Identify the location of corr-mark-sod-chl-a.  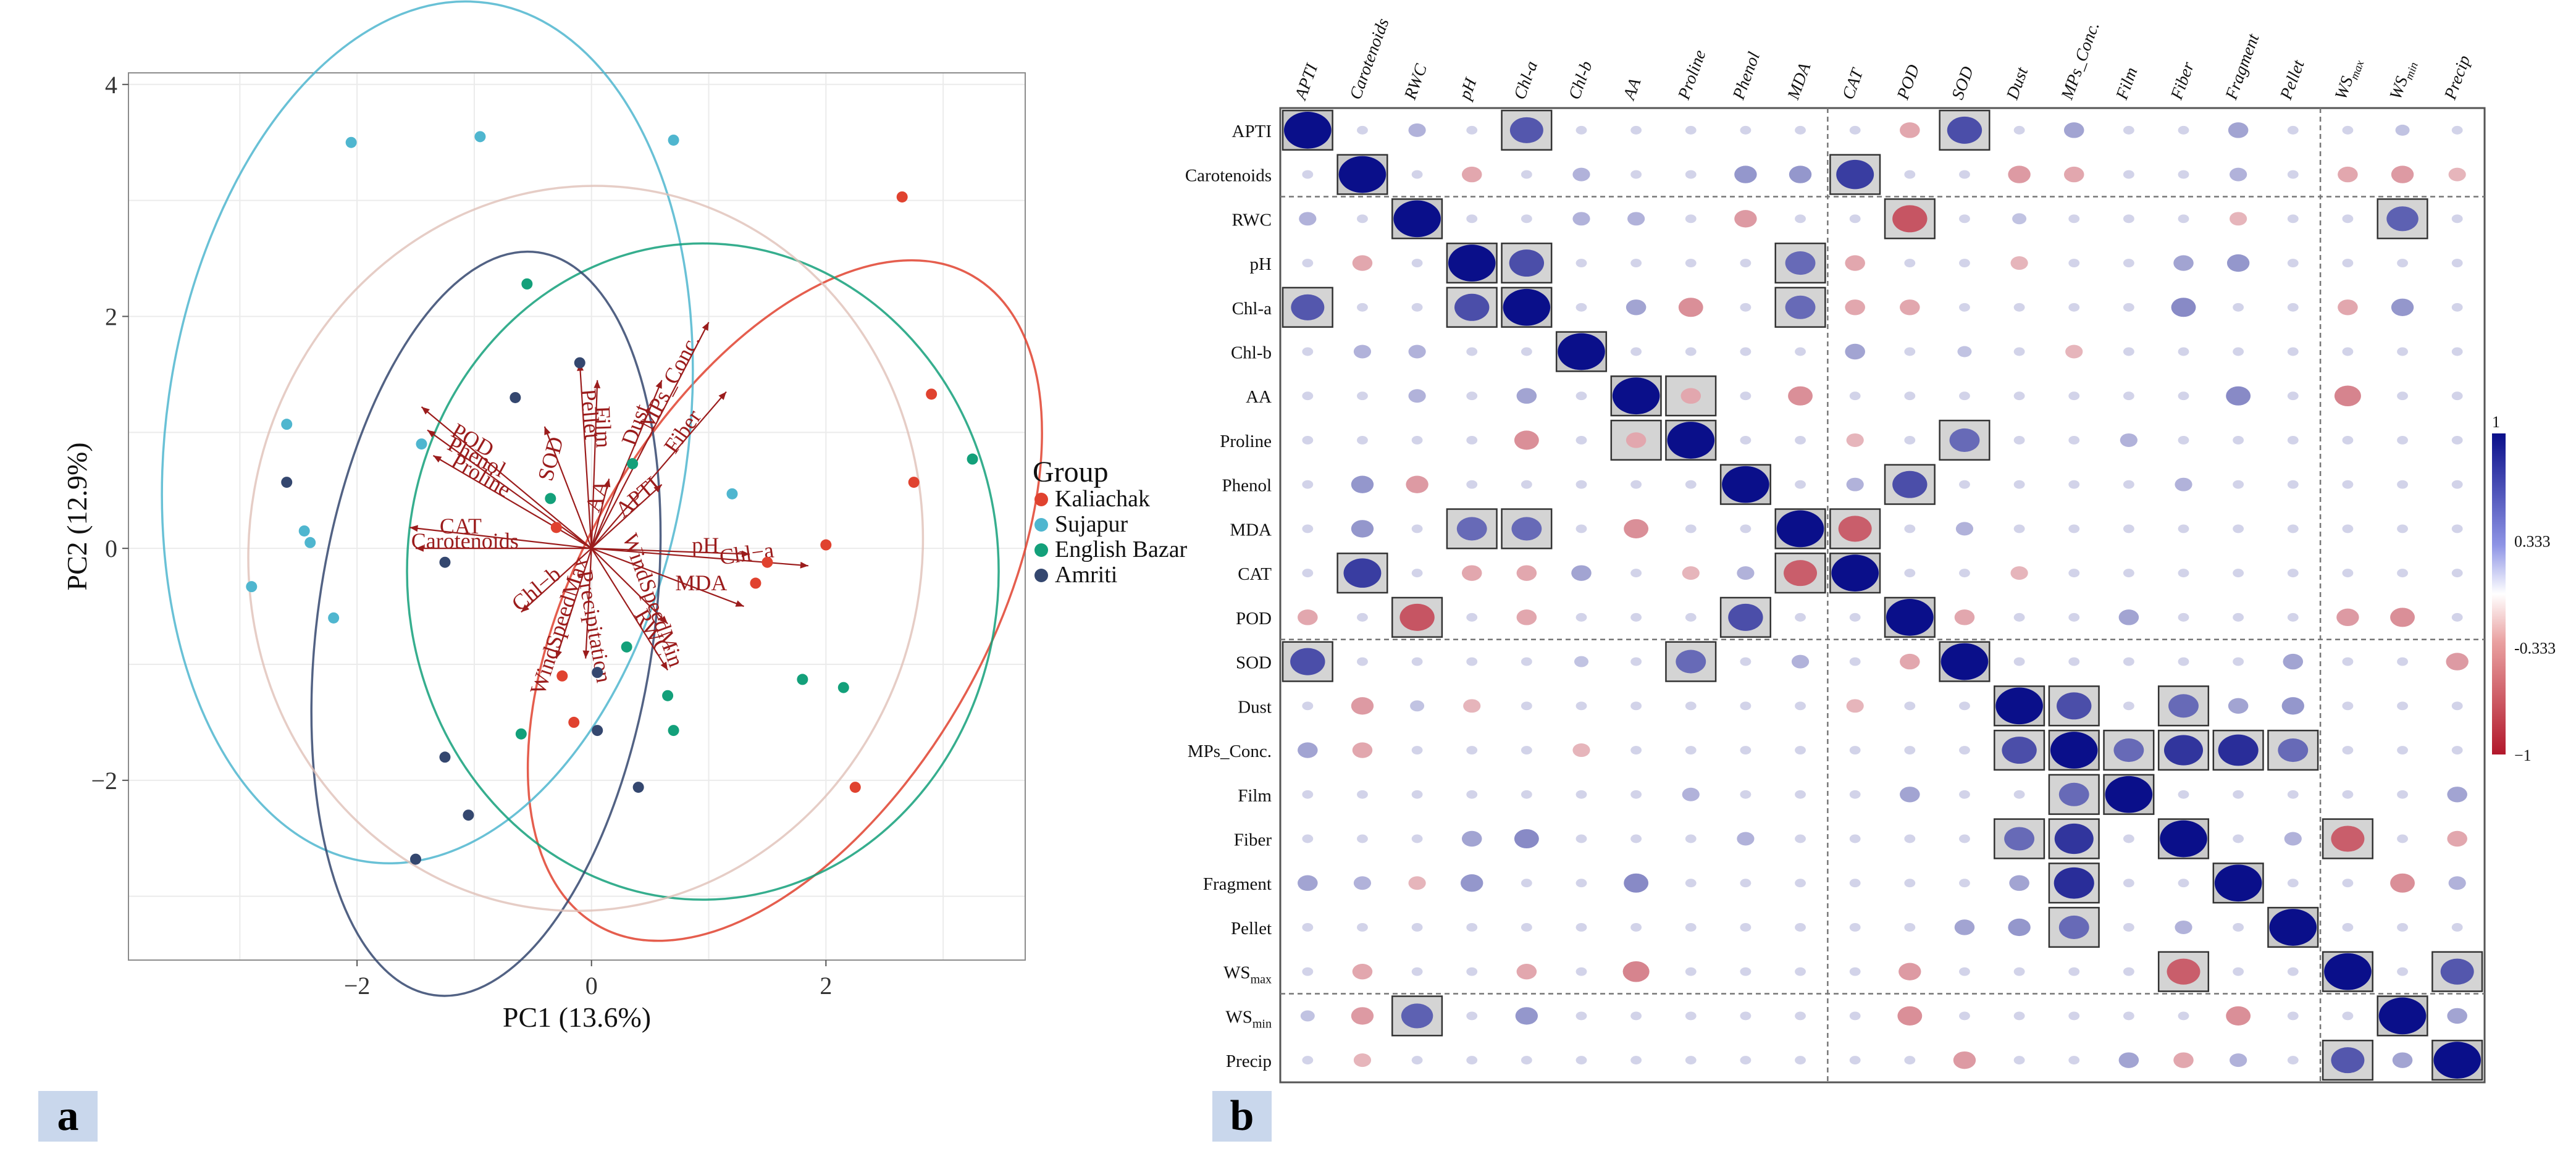
(1526, 662).